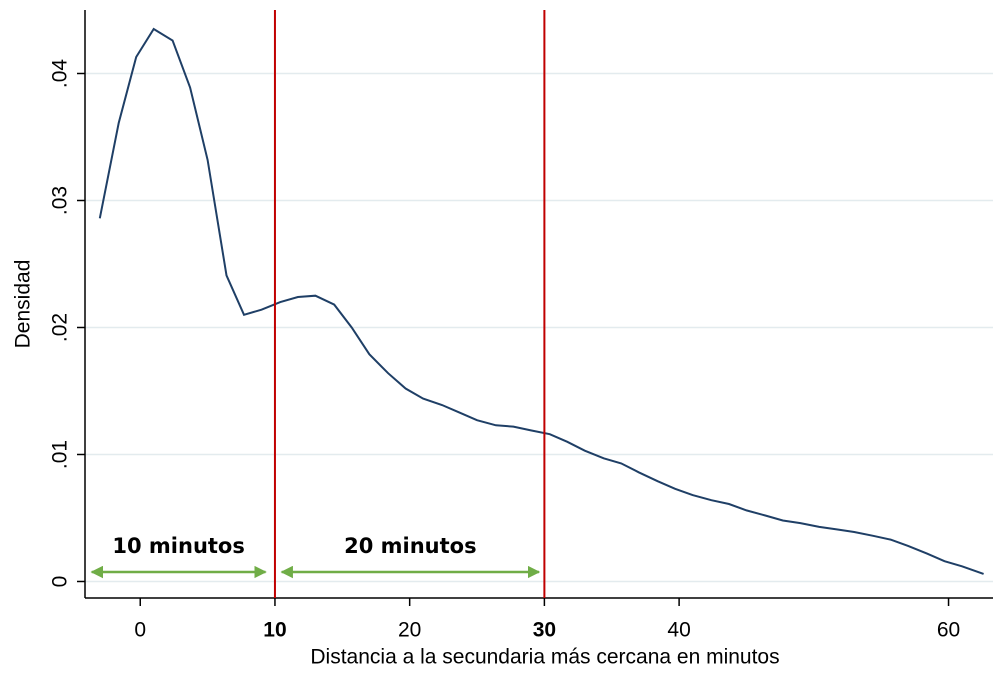 The height and width of the screenshot is (675, 995). I want to click on y-tick-label: 0, so click(60, 582).